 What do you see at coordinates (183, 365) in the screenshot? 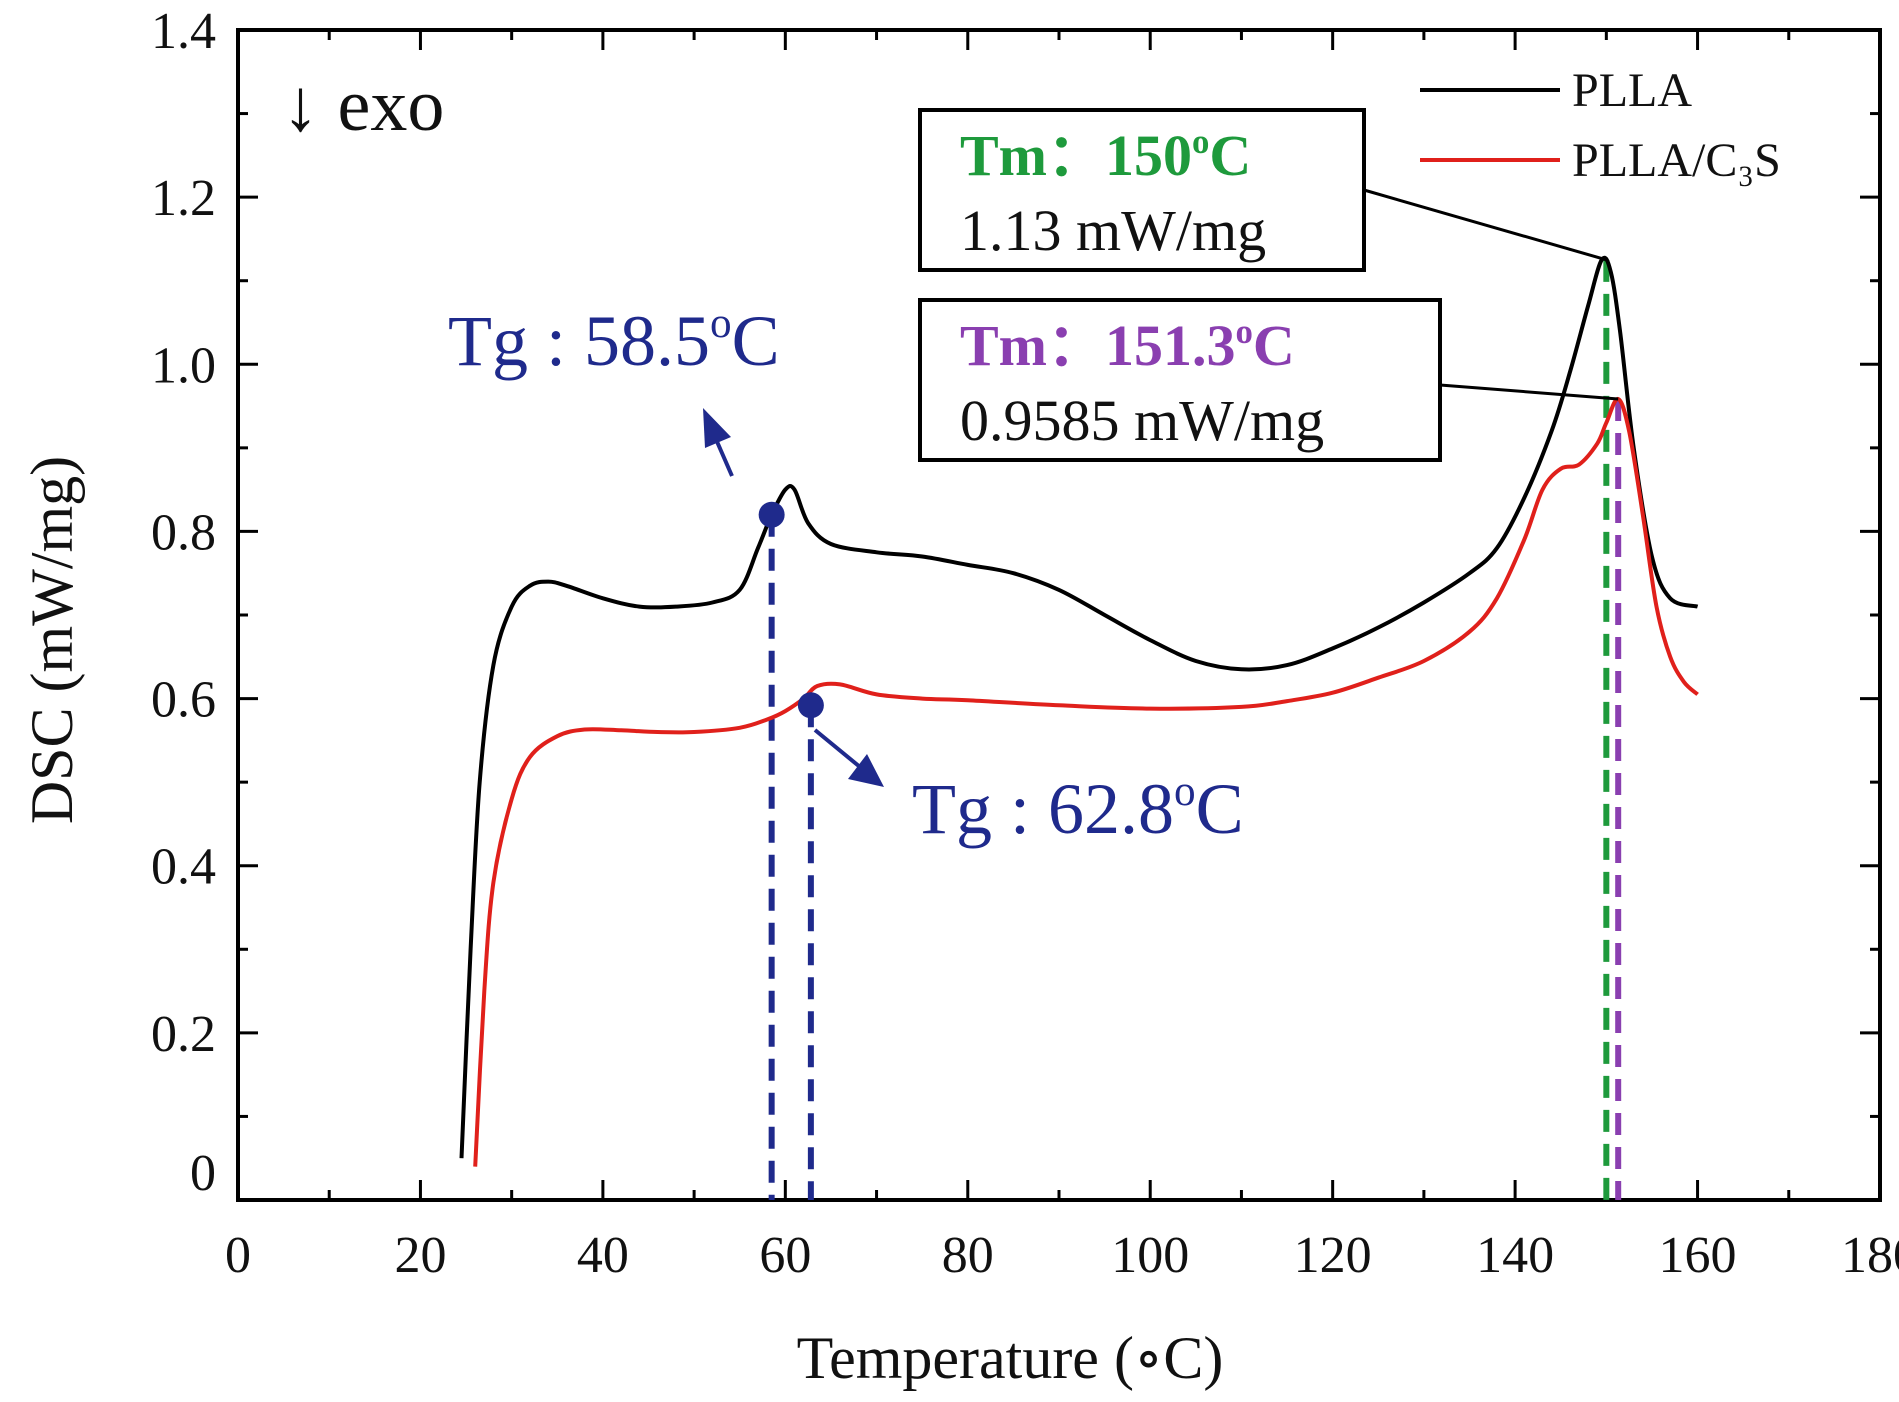
I see `y-tick-label: 1.0` at bounding box center [183, 365].